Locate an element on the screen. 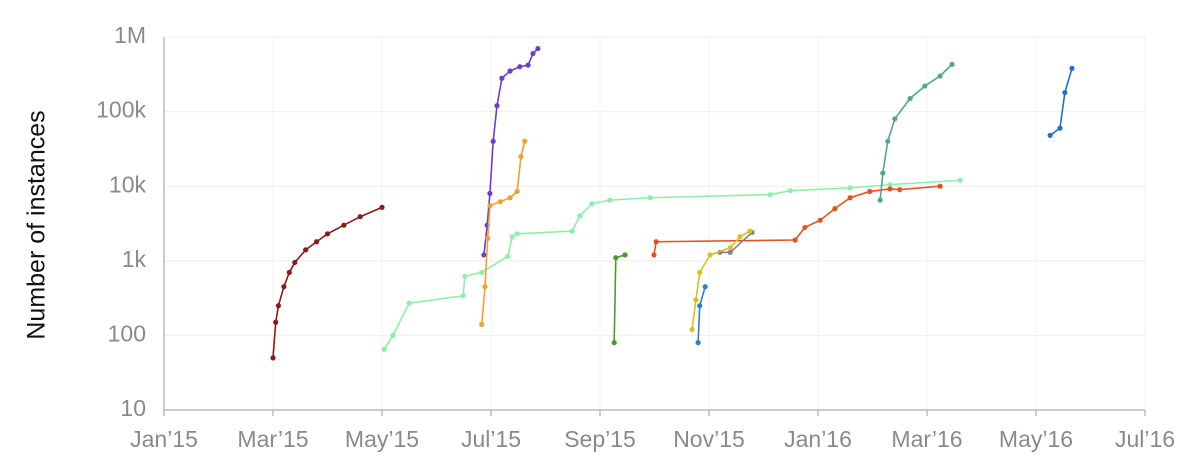  y-tick-label: 100k is located at coordinates (121, 110).